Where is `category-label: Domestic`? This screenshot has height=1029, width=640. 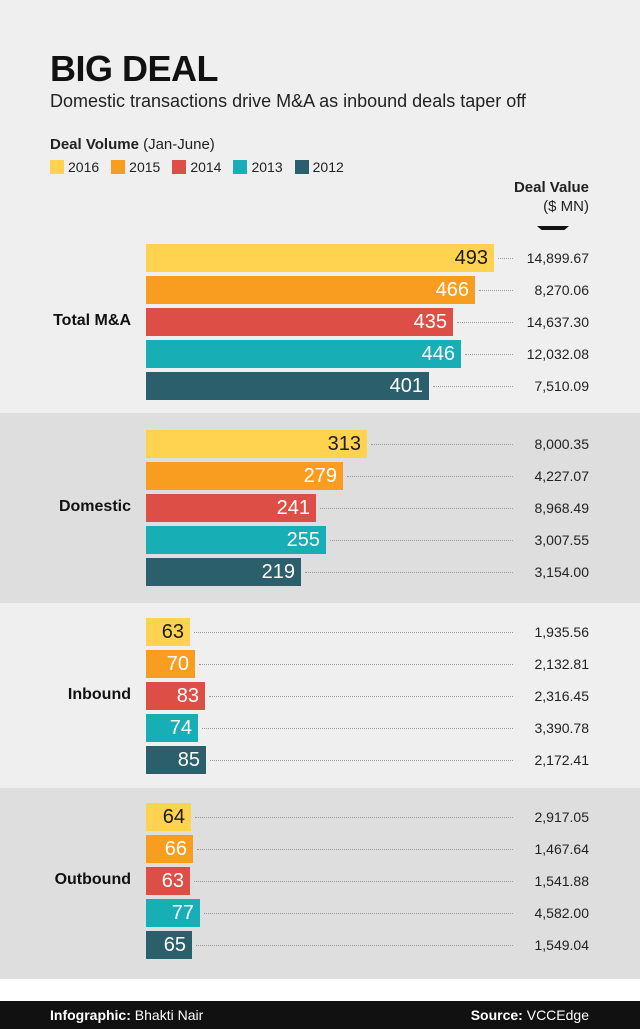 category-label: Domestic is located at coordinates (94, 506).